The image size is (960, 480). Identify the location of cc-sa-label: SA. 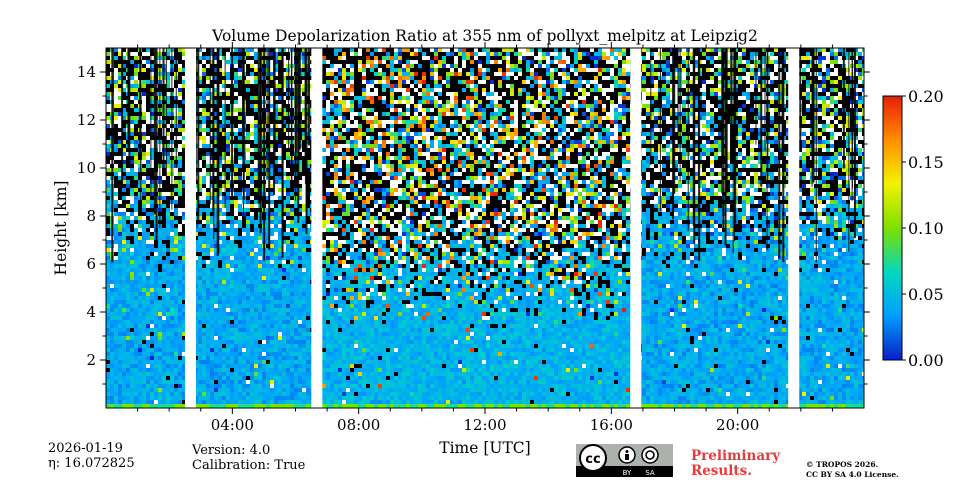
(650, 473).